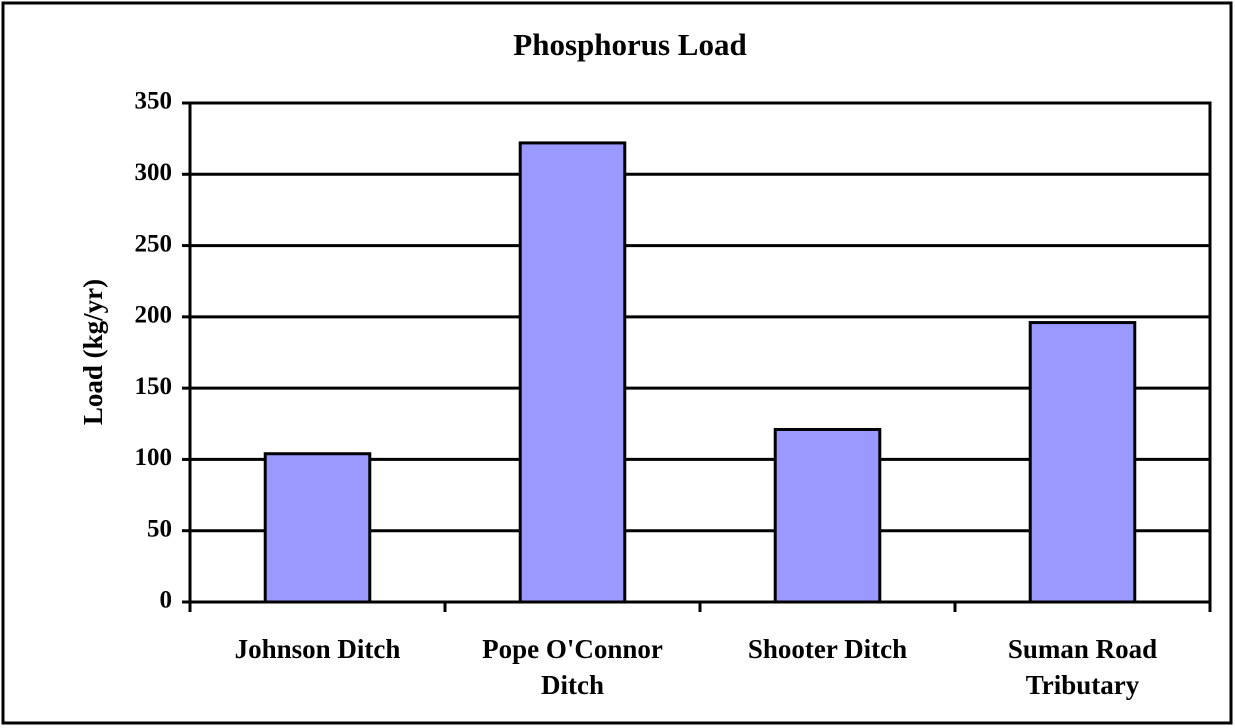  I want to click on y-axis-label: Load (kg/yr), so click(93, 352).